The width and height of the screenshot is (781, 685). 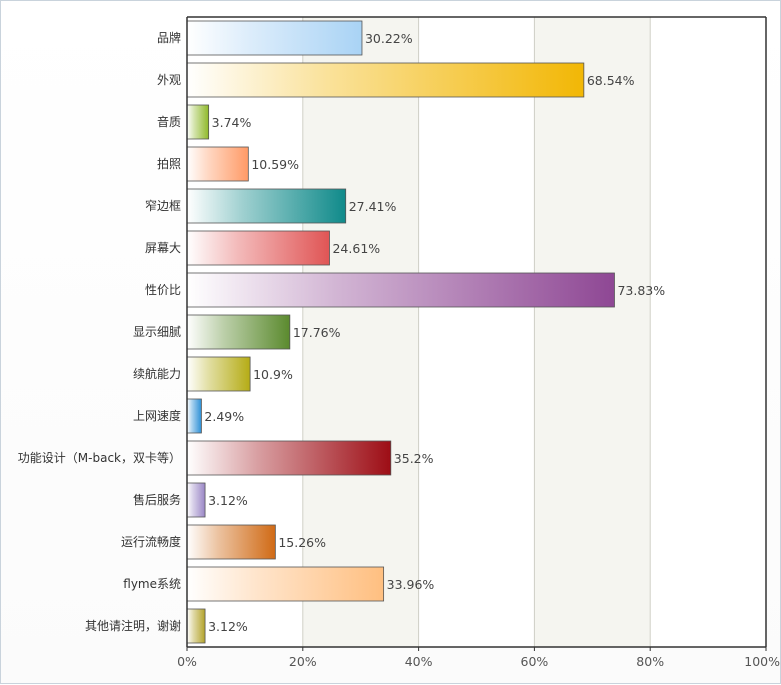 What do you see at coordinates (478, 658) in the screenshot?
I see `x-tick-labels: 0% 20% 40% 60% 80% 100%` at bounding box center [478, 658].